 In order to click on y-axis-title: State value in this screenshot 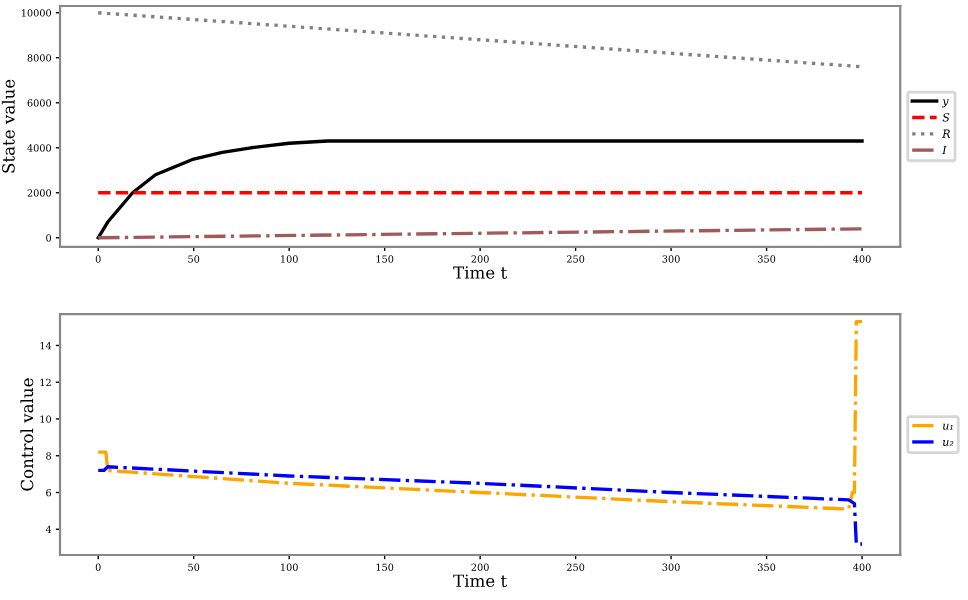, I will do `click(8, 126)`.